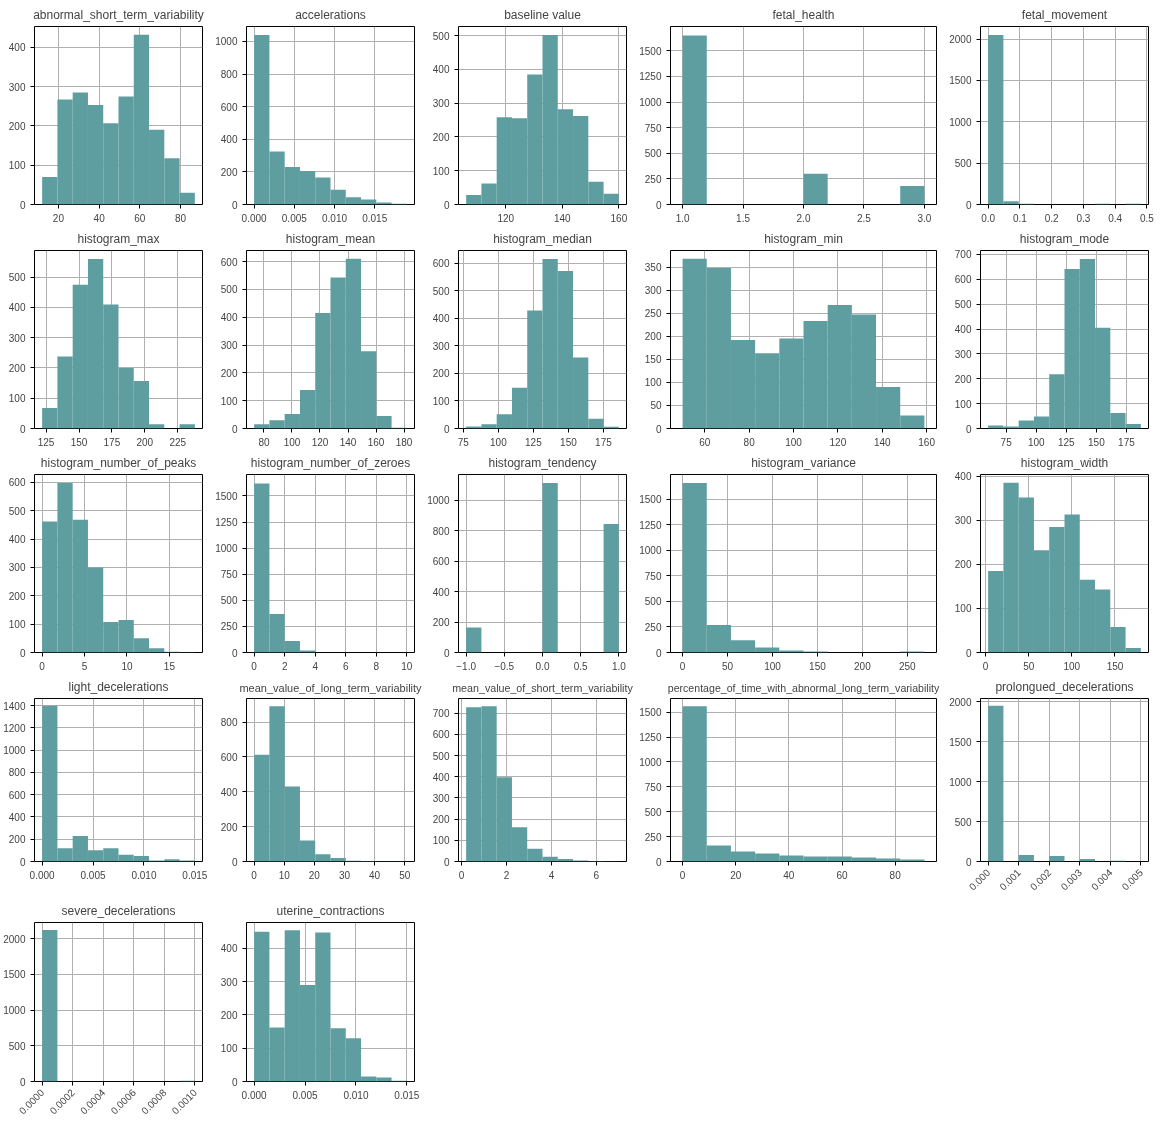 This screenshot has height=1134, width=1169. Describe the element at coordinates (1064, 462) in the screenshot. I see `chart-title: histogram_width` at that location.